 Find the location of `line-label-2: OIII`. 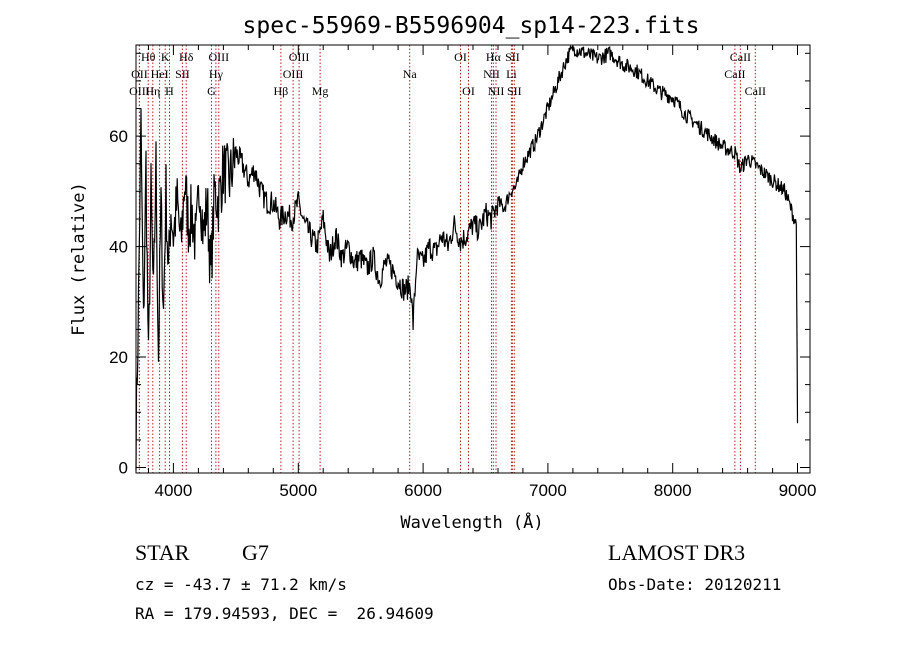

line-label-2: OIII is located at coordinates (139, 91).